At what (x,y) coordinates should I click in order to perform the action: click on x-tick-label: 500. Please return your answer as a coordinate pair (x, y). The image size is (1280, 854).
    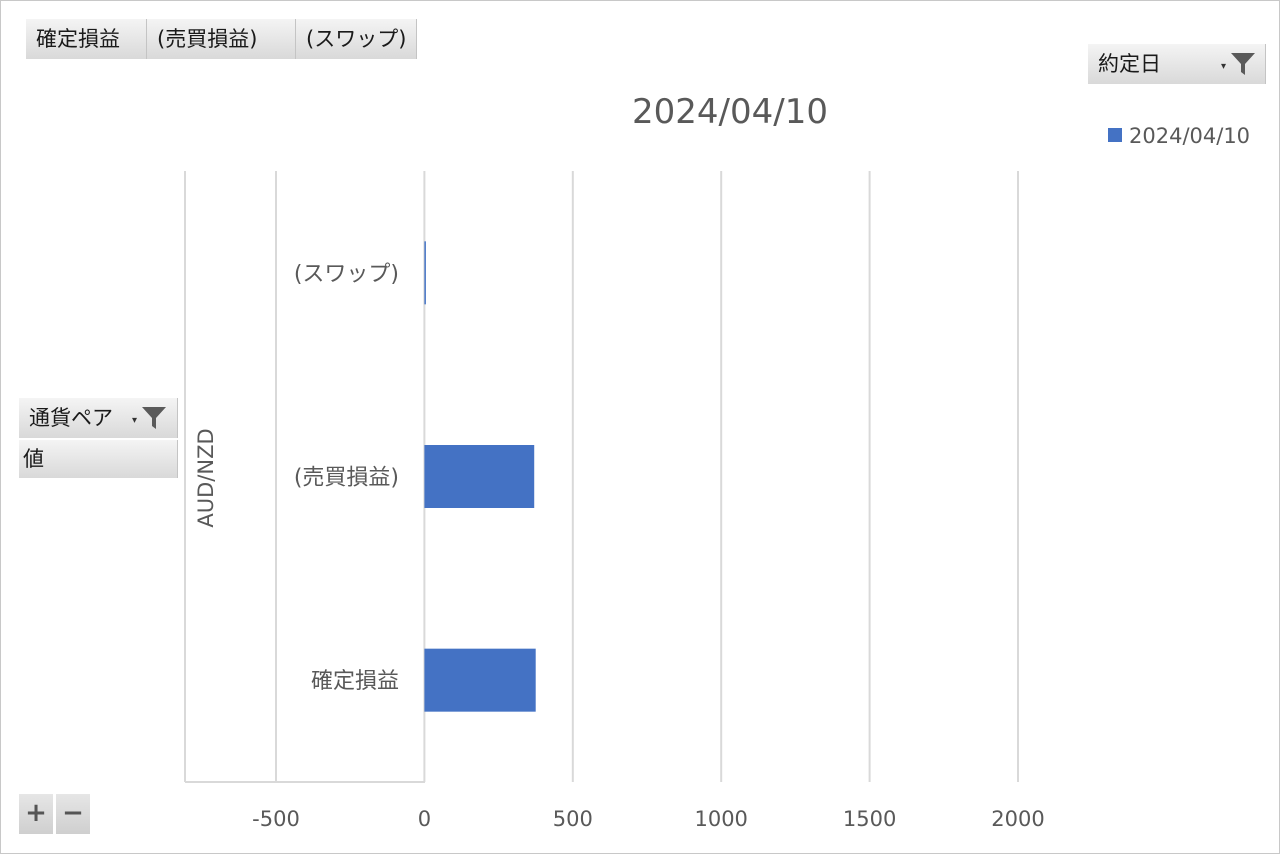
    Looking at the image, I should click on (573, 819).